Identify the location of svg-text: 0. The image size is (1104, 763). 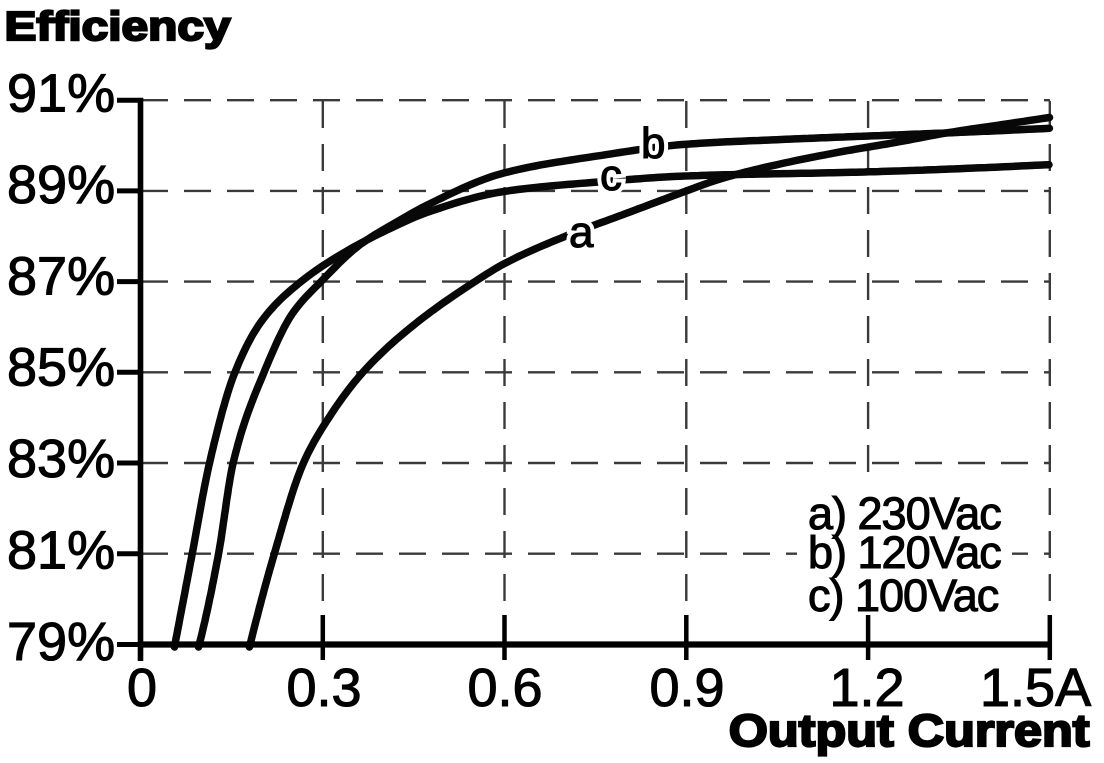
(142, 688).